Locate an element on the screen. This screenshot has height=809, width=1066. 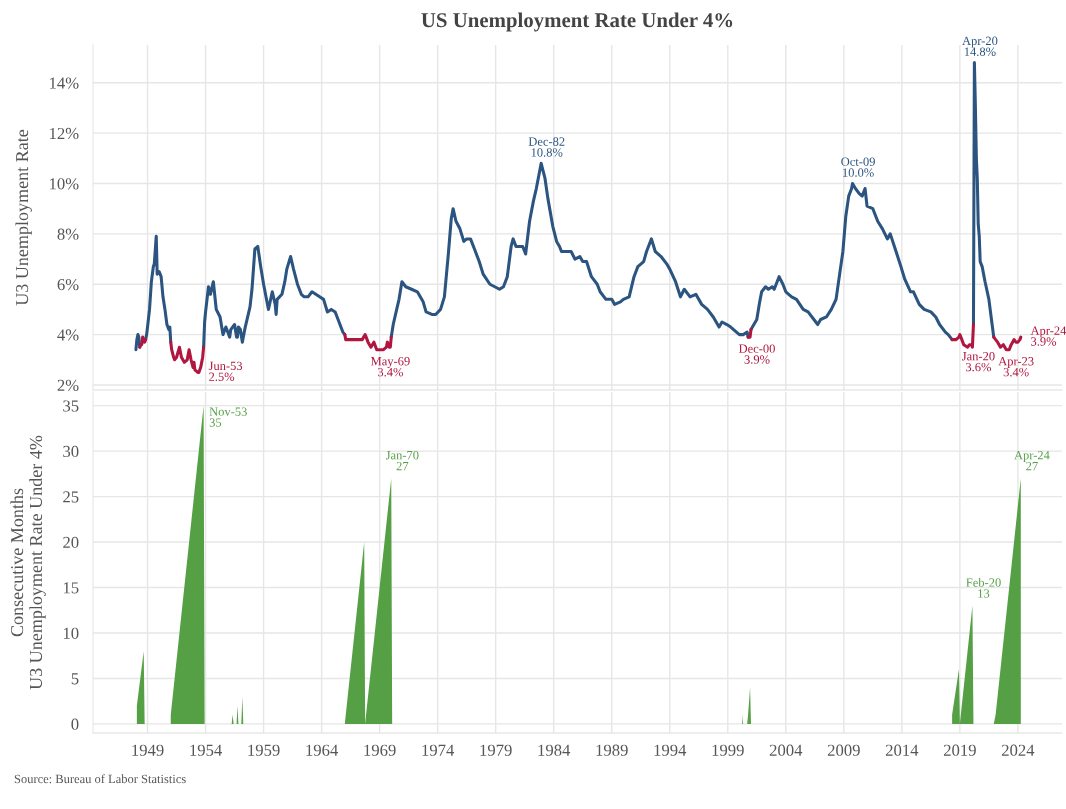
annotation: Jun-53 2.5% is located at coordinates (225, 371).